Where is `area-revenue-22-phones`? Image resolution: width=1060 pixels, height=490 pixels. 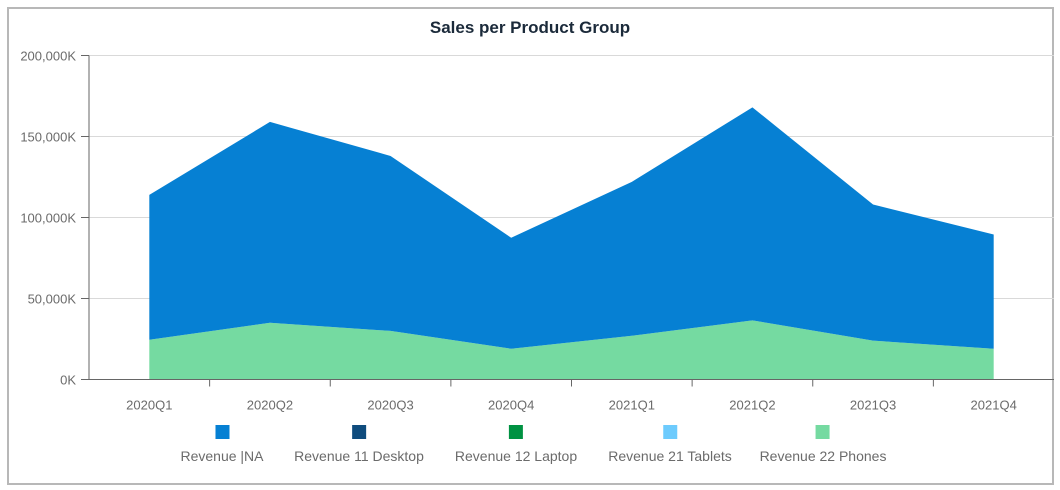 area-revenue-22-phones is located at coordinates (571, 350).